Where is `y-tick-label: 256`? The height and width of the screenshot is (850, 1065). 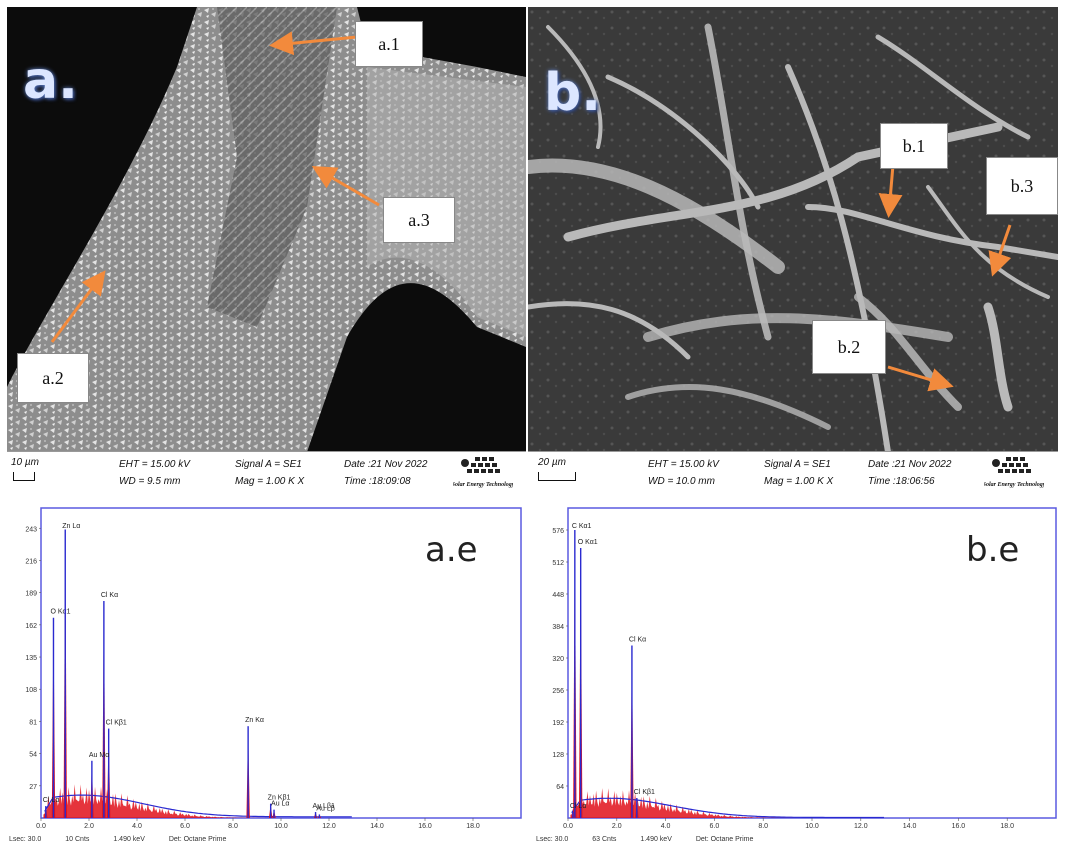 y-tick-label: 256 is located at coordinates (558, 691).